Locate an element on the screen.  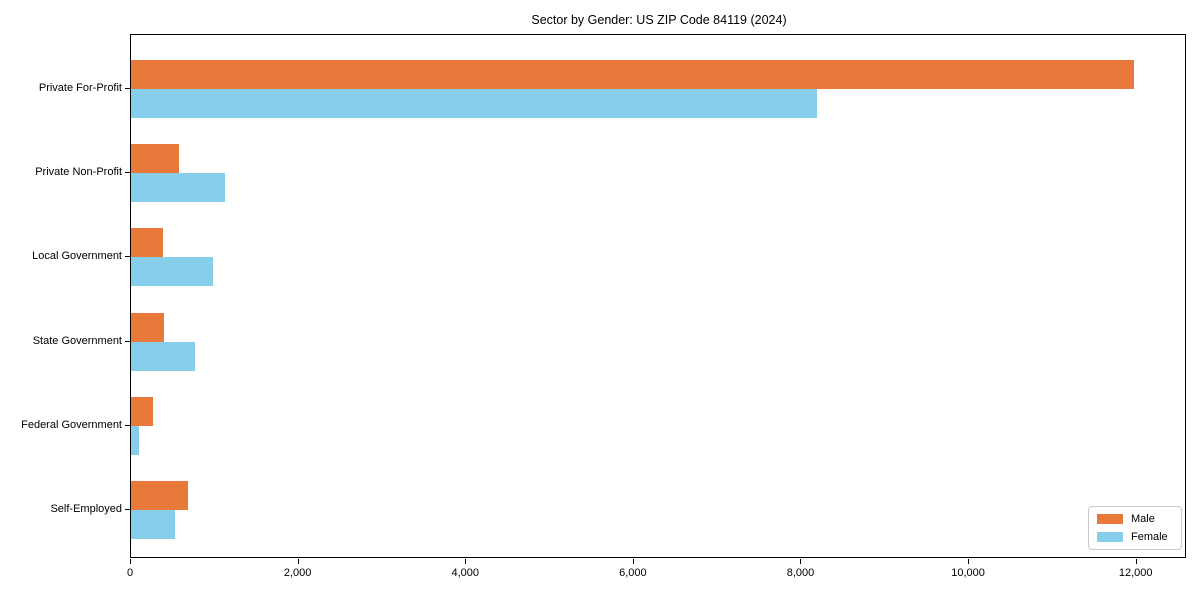
x-tick-label: 2,000 is located at coordinates (297, 573).